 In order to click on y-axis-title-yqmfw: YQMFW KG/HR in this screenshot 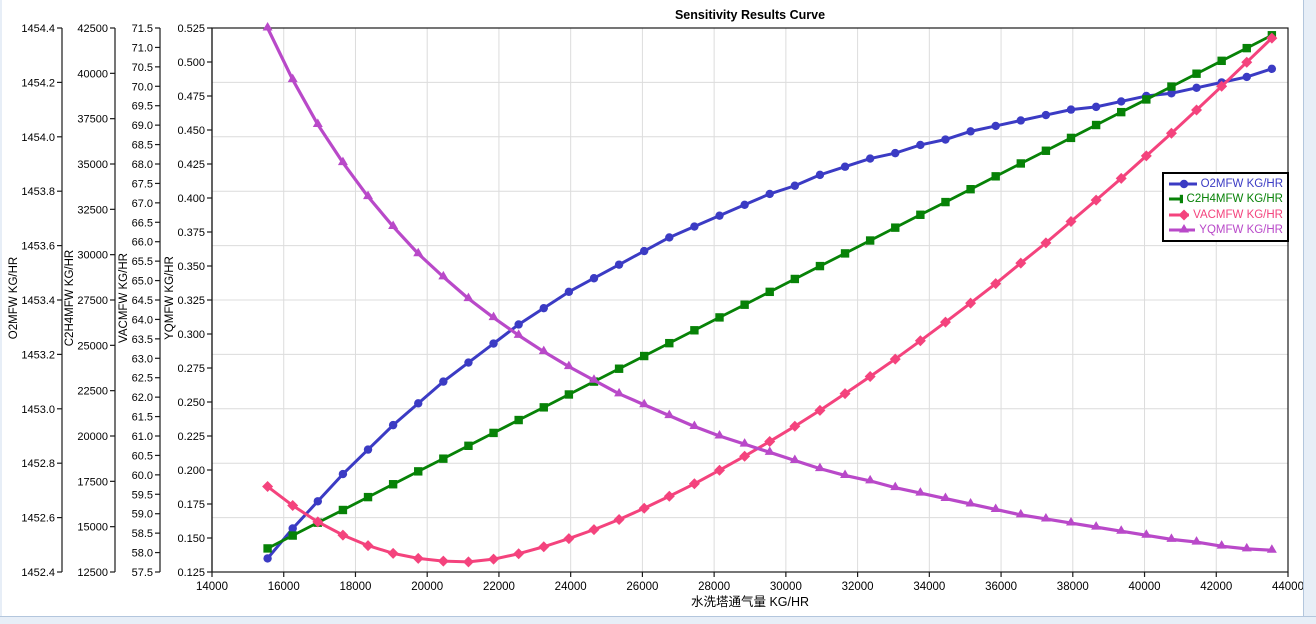, I will do `click(170, 298)`.